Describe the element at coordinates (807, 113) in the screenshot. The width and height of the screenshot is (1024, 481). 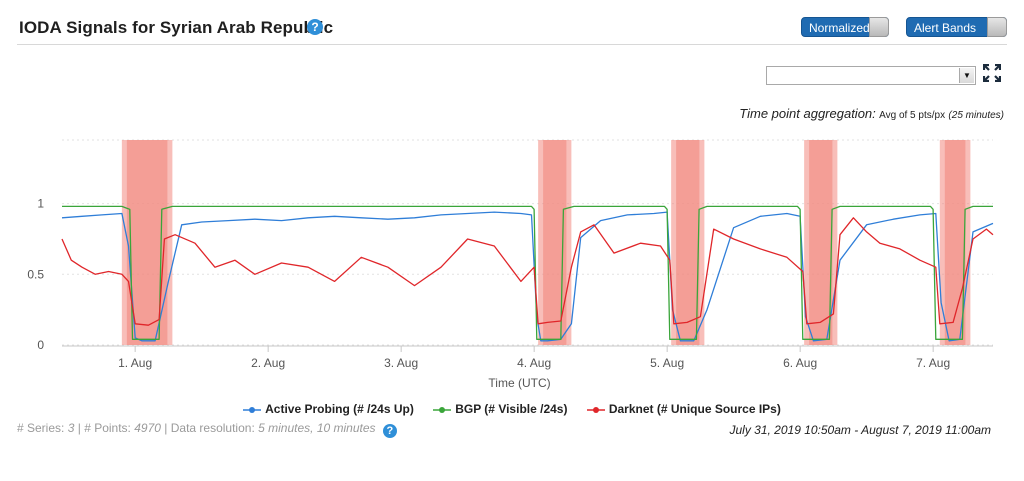
I see `aggregation-label: Time point aggregation:` at that location.